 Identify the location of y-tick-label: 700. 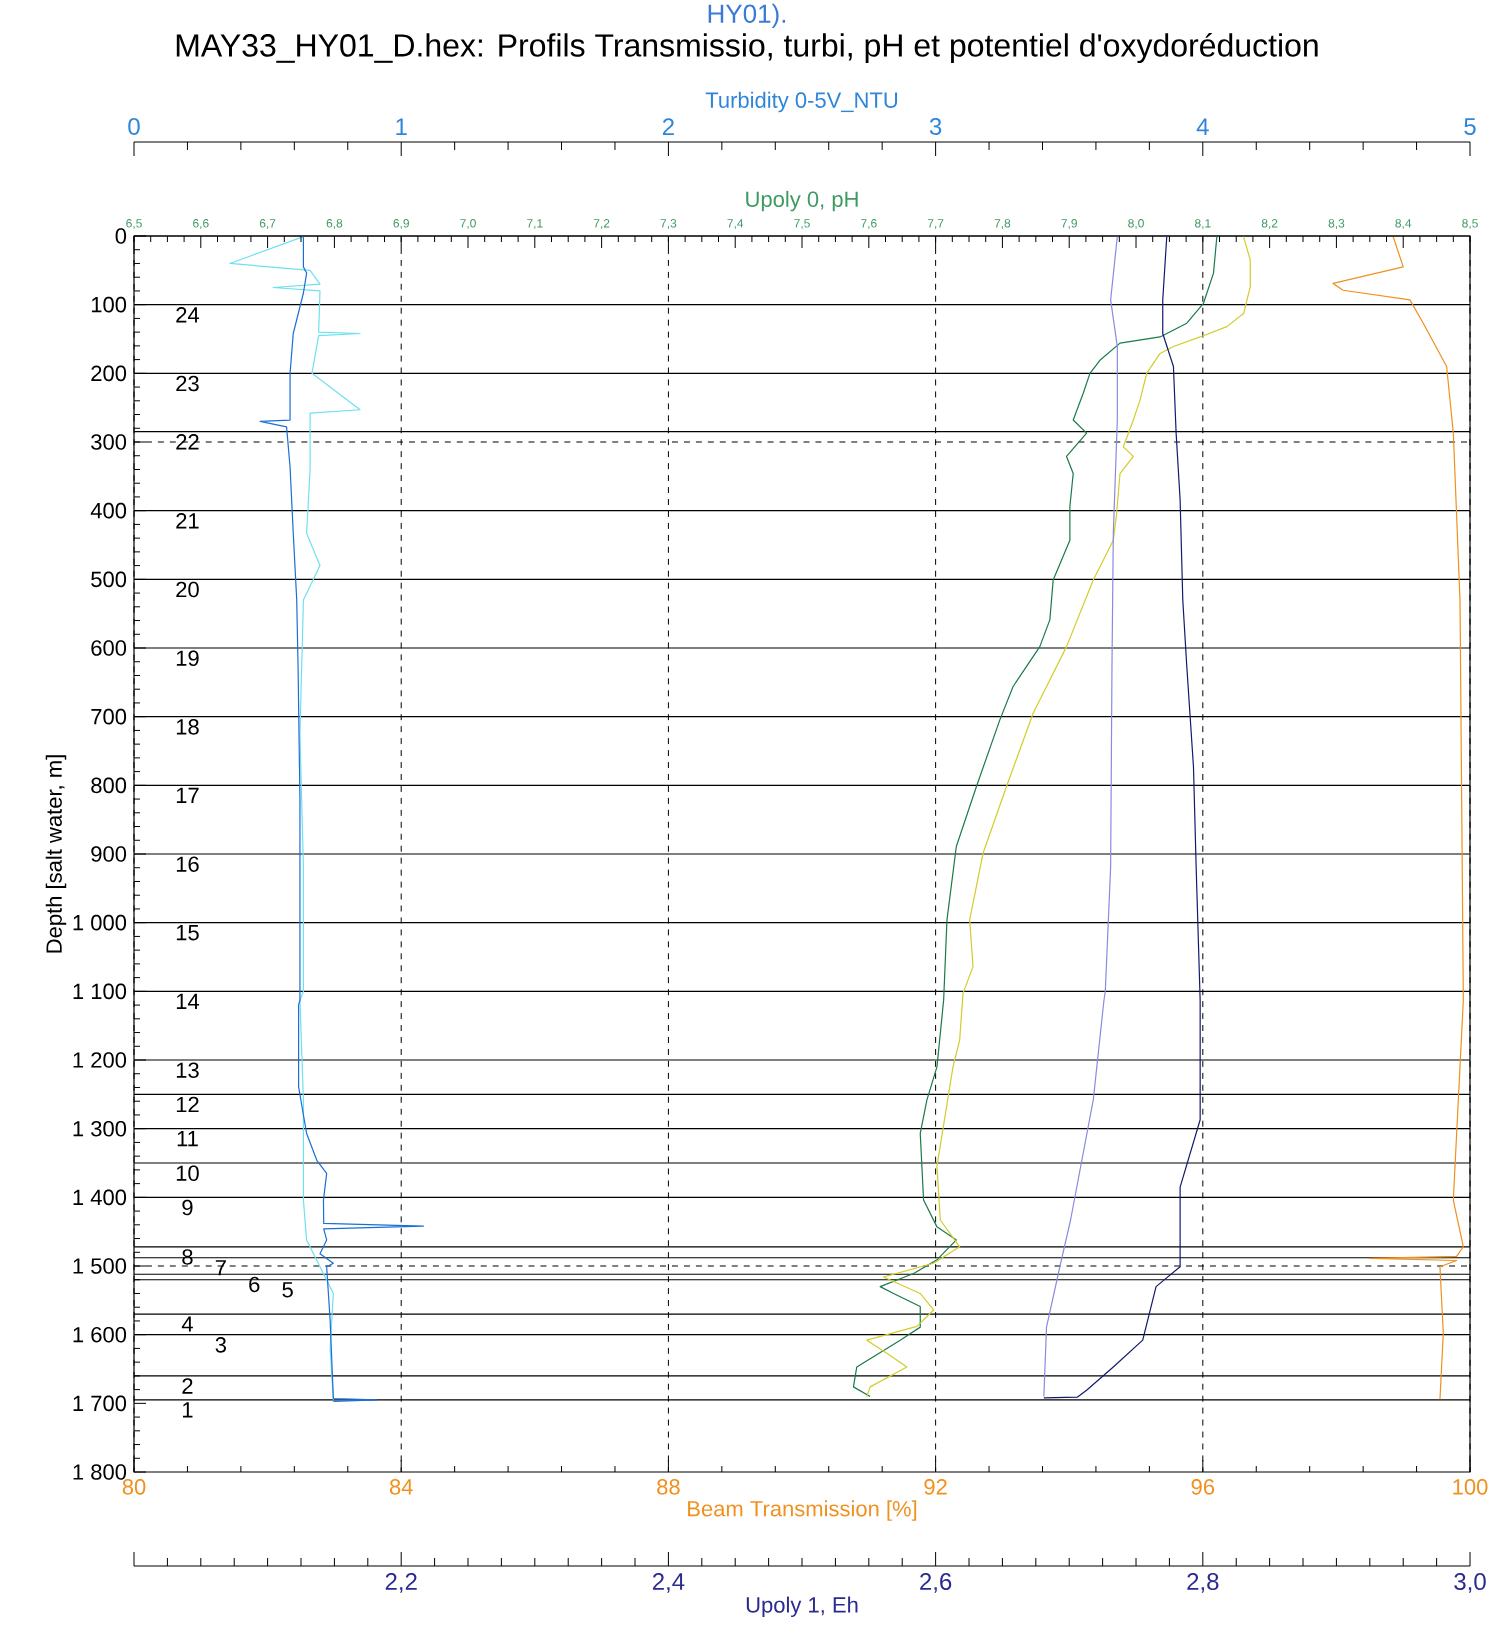
(109, 716).